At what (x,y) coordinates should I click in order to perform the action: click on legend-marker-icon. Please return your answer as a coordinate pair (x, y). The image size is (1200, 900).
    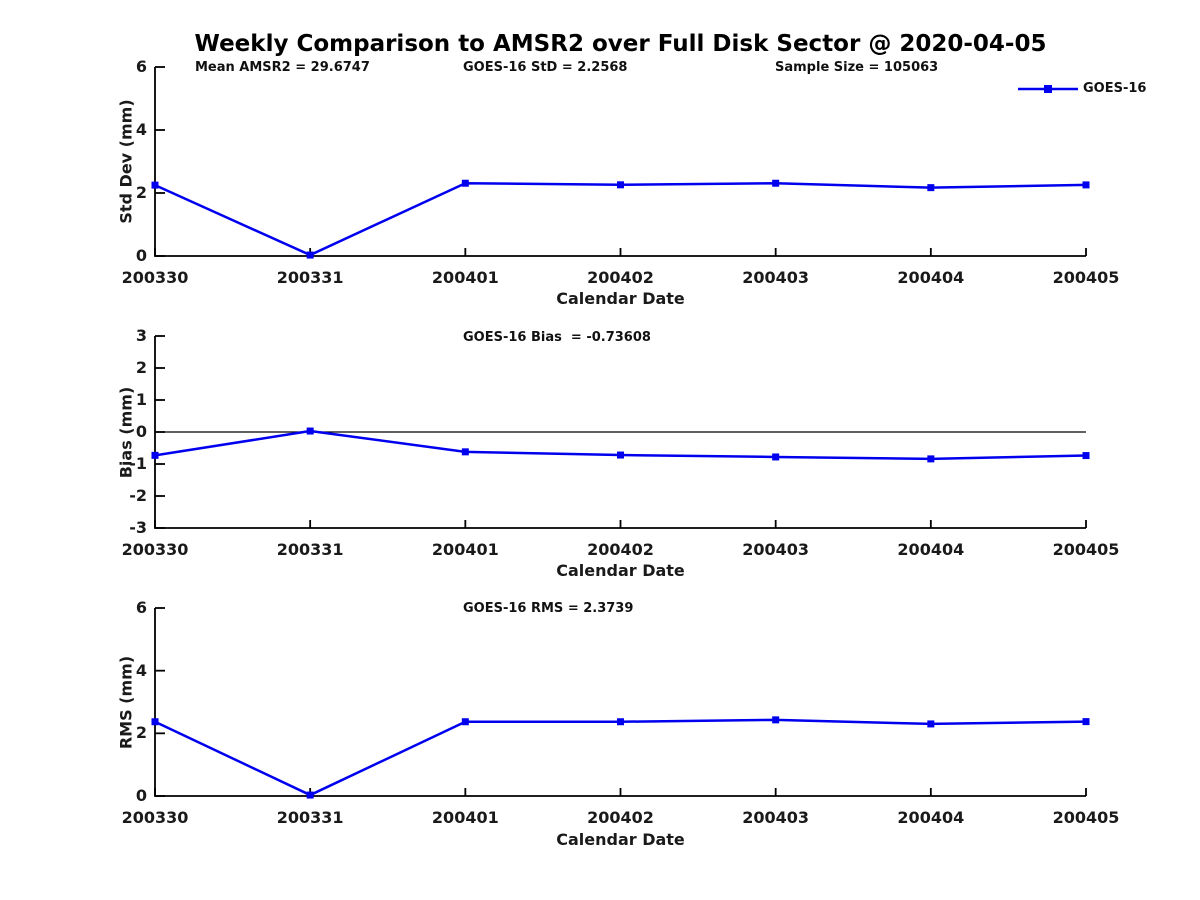
    Looking at the image, I should click on (1048, 89).